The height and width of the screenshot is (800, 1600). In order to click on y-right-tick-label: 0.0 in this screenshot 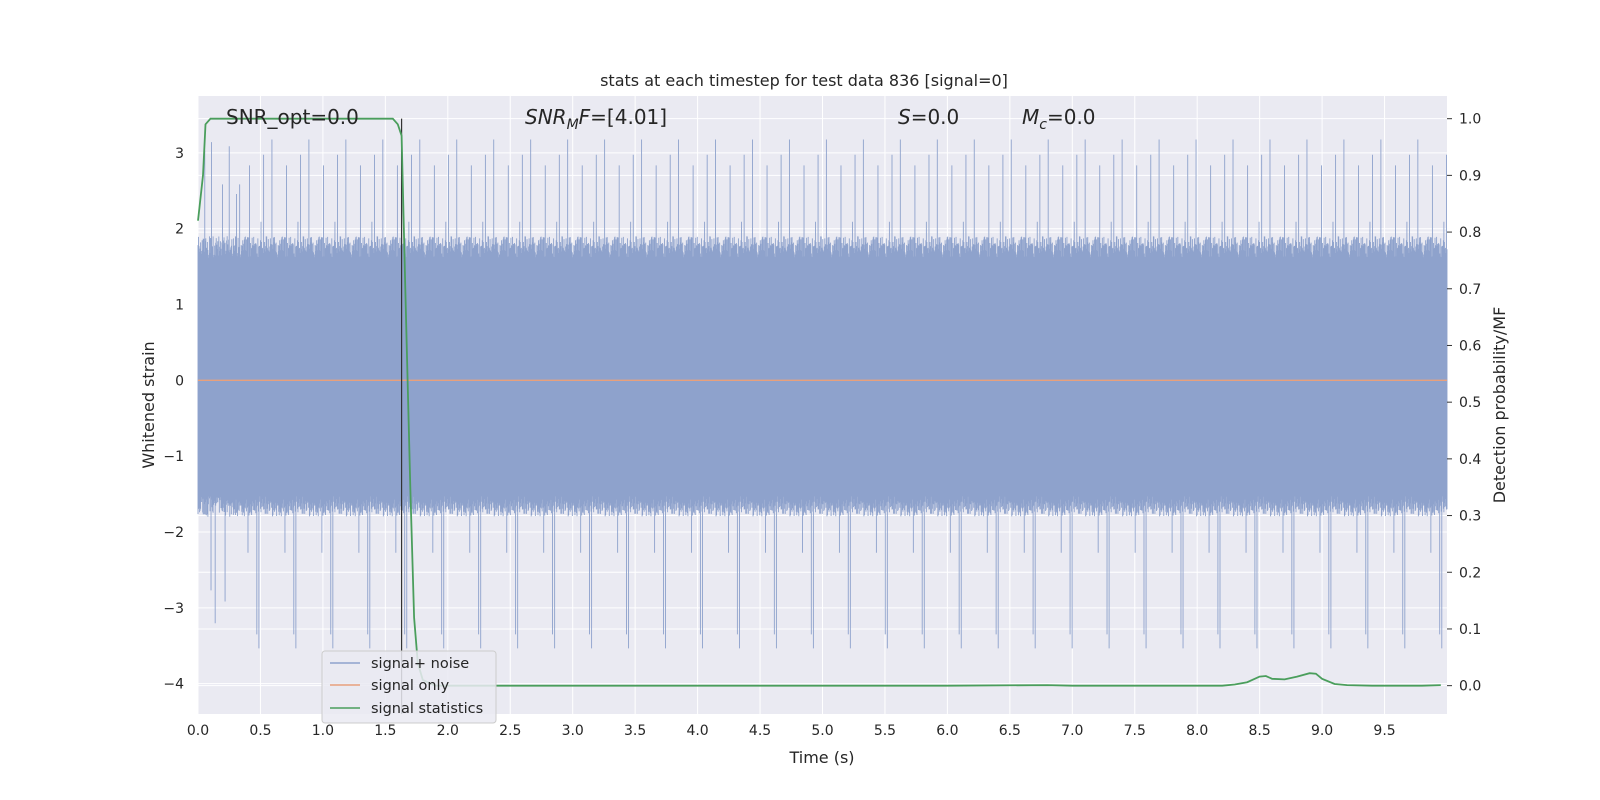, I will do `click(1470, 687)`.